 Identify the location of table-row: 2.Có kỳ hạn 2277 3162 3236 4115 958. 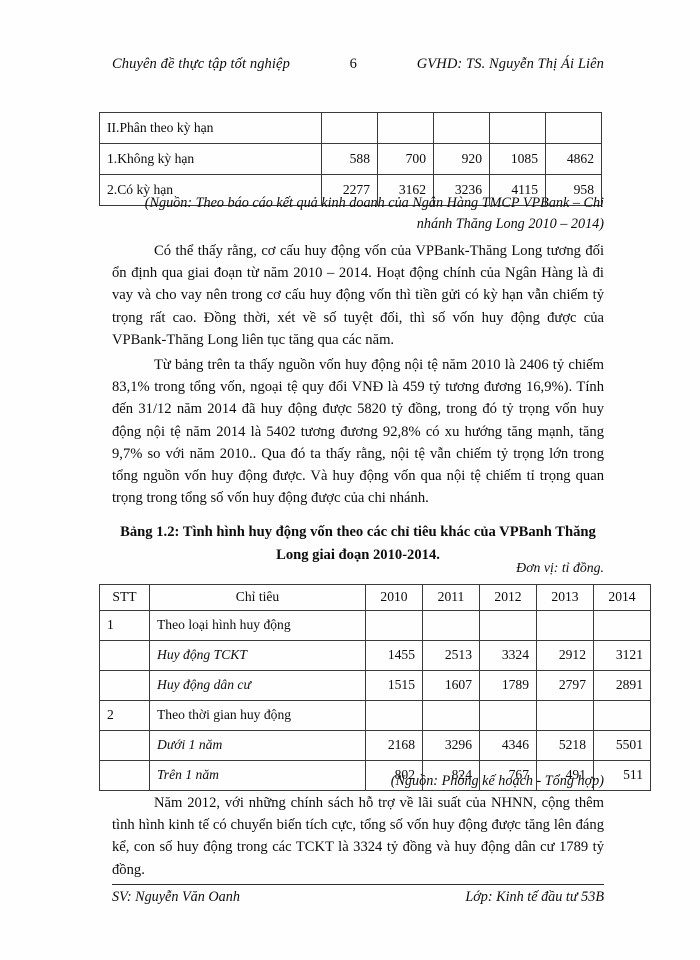
(350, 190).